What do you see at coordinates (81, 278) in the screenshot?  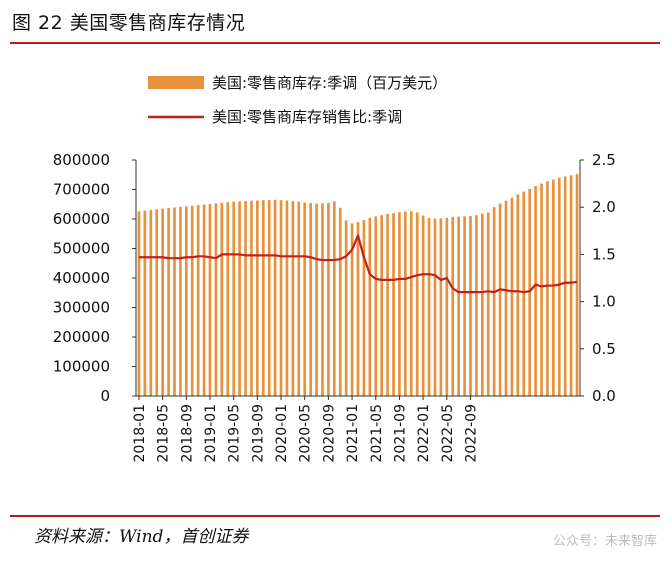 I see `left-tick-label: 400000` at bounding box center [81, 278].